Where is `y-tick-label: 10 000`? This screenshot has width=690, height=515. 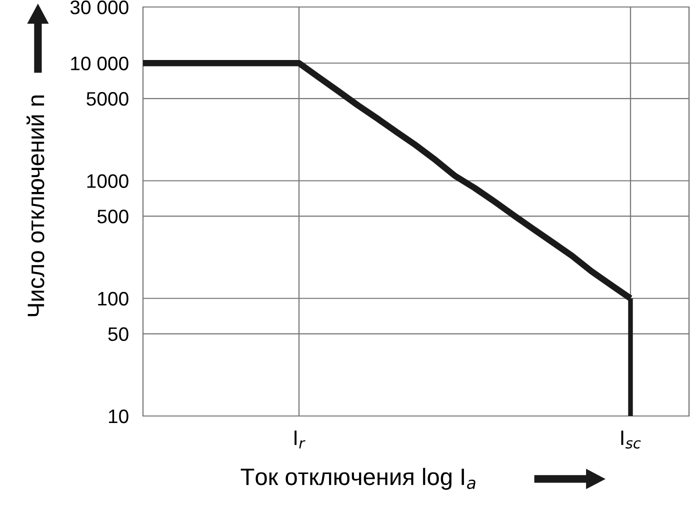 y-tick-label: 10 000 is located at coordinates (99, 63).